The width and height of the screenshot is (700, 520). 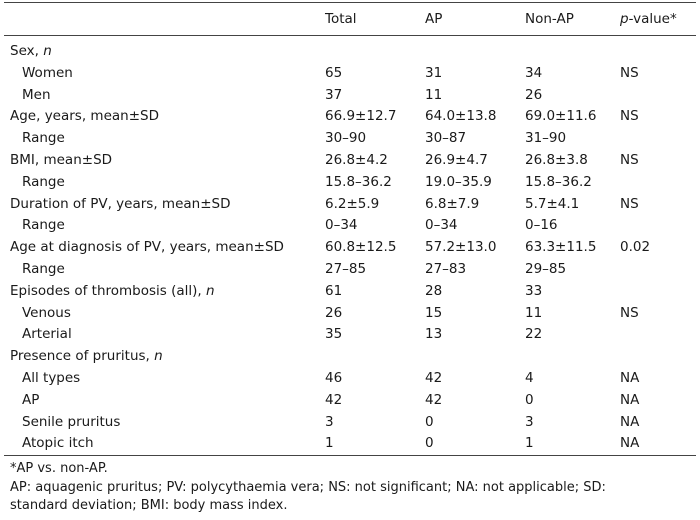 I want to click on table-row: Range 0–34 0–34 0–16, so click(x=350, y=226).